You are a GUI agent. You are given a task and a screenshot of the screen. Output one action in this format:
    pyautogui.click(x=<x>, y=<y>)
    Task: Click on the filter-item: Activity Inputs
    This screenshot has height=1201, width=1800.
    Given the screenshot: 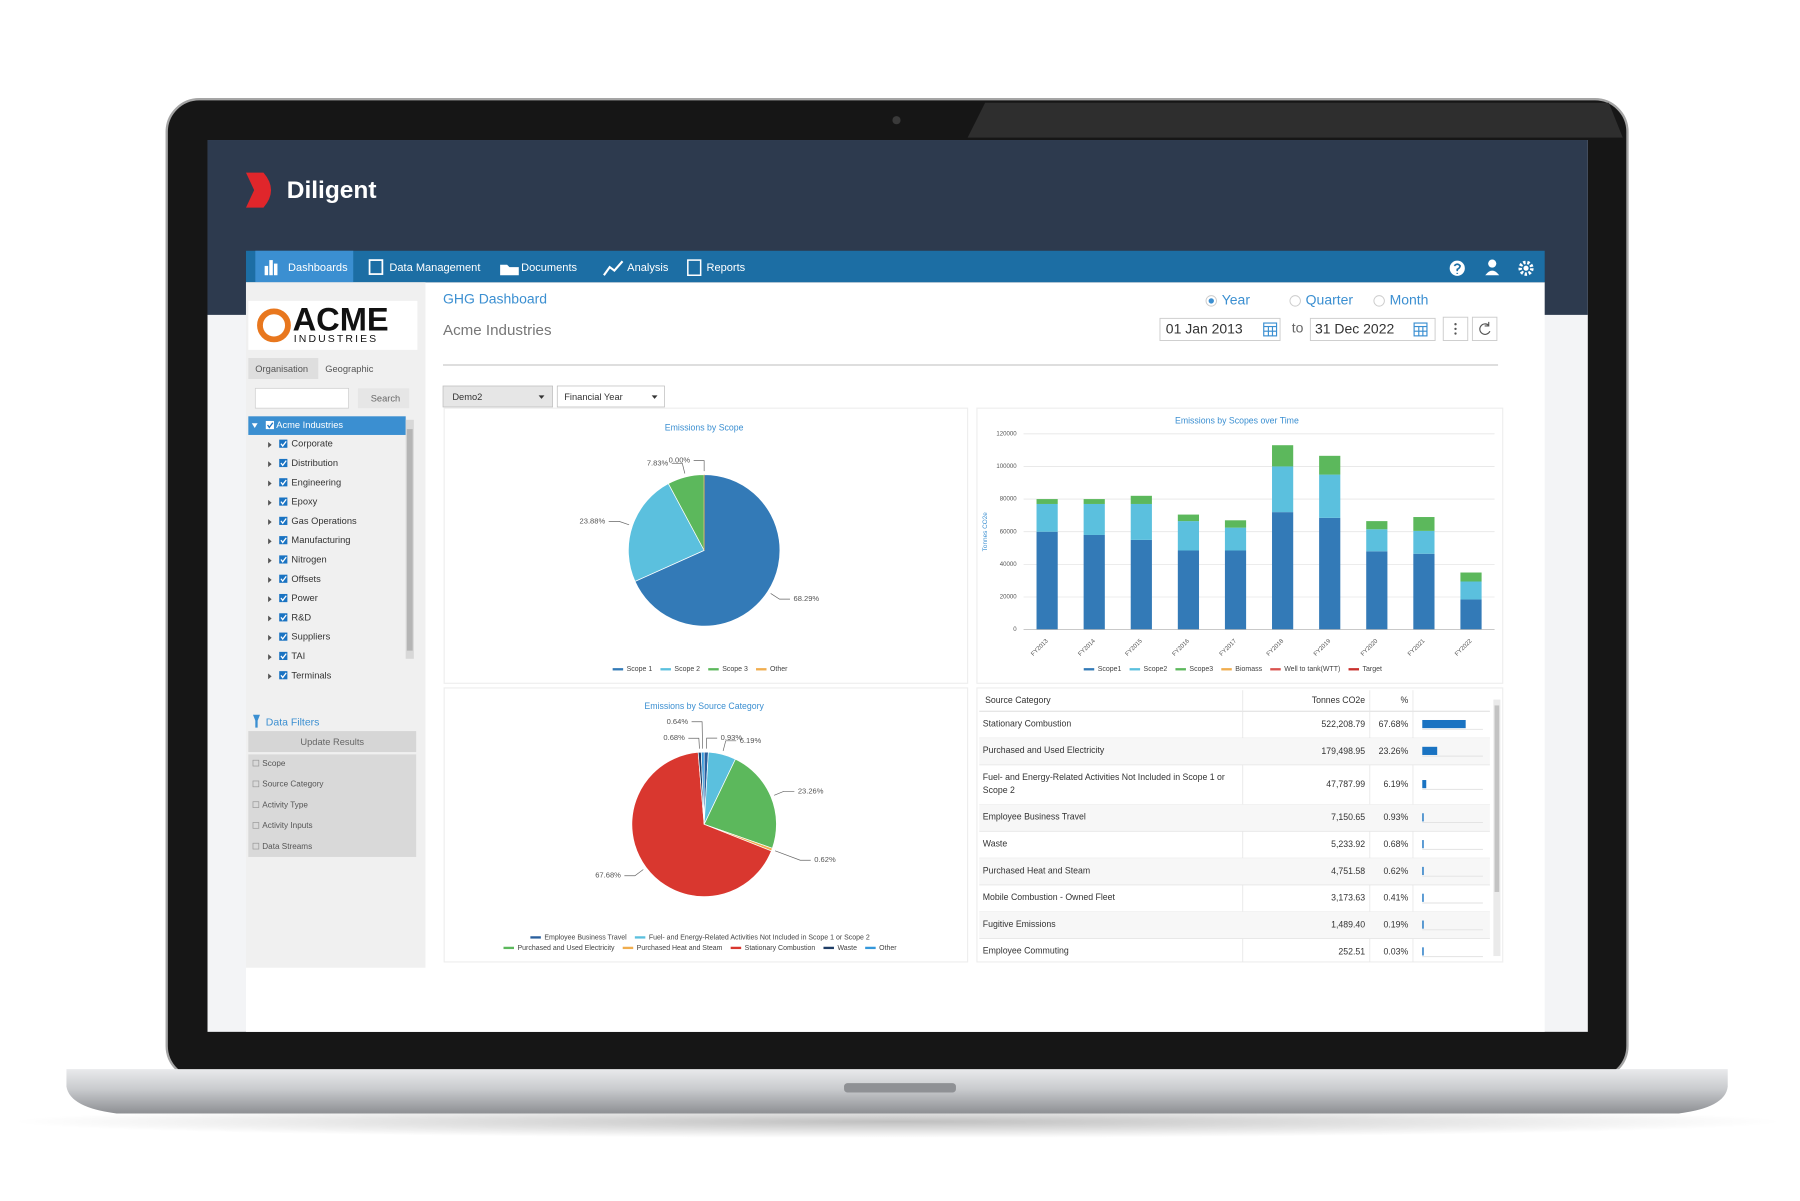 What is the action you would take?
    pyautogui.click(x=287, y=825)
    